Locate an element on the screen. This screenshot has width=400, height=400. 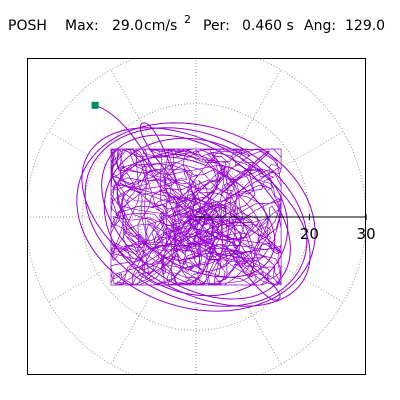
start-marker-layer is located at coordinates (95, 105).